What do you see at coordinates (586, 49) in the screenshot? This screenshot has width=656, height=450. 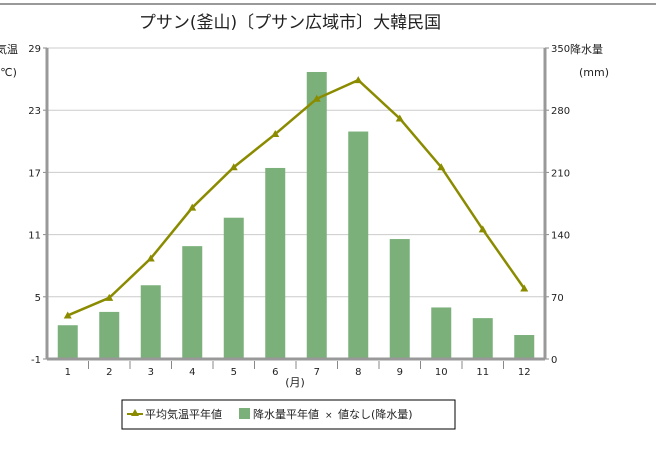 I see `right-axis-label: 降水量` at bounding box center [586, 49].